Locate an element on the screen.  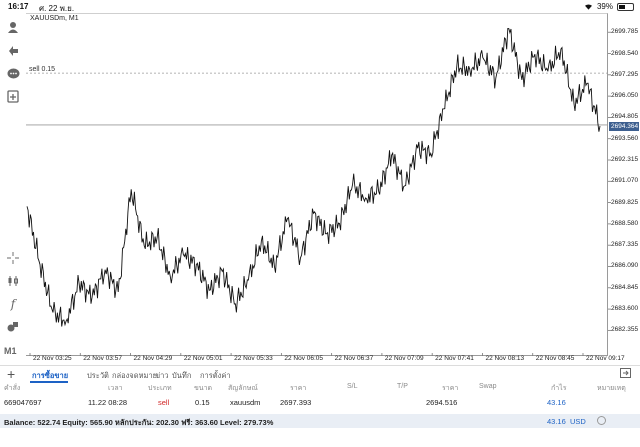
current-price-badge: 2694.364 is located at coordinates (624, 126).